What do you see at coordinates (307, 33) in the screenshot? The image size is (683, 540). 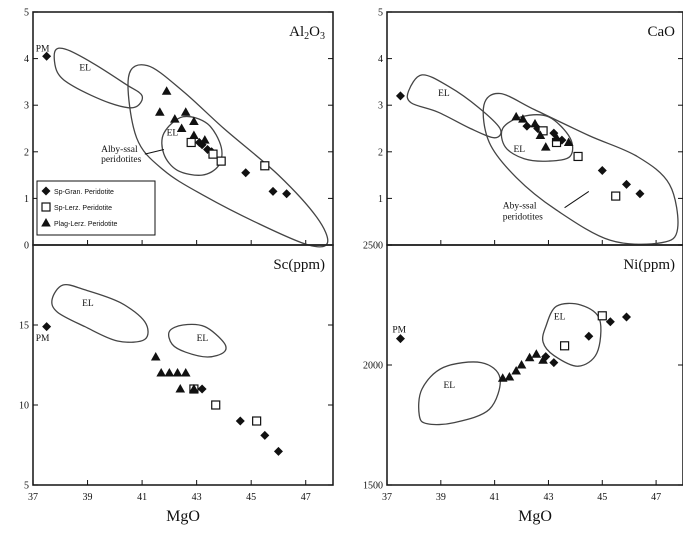 I see `panel-title: Al2O3` at bounding box center [307, 33].